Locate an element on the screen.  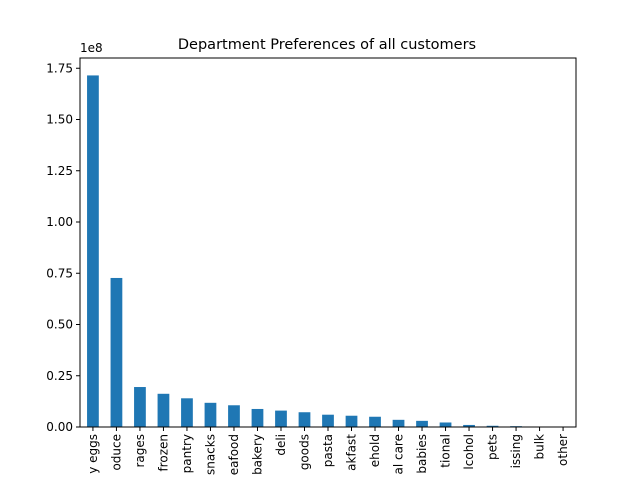
y-scale-label: 1e8 is located at coordinates (91, 48).